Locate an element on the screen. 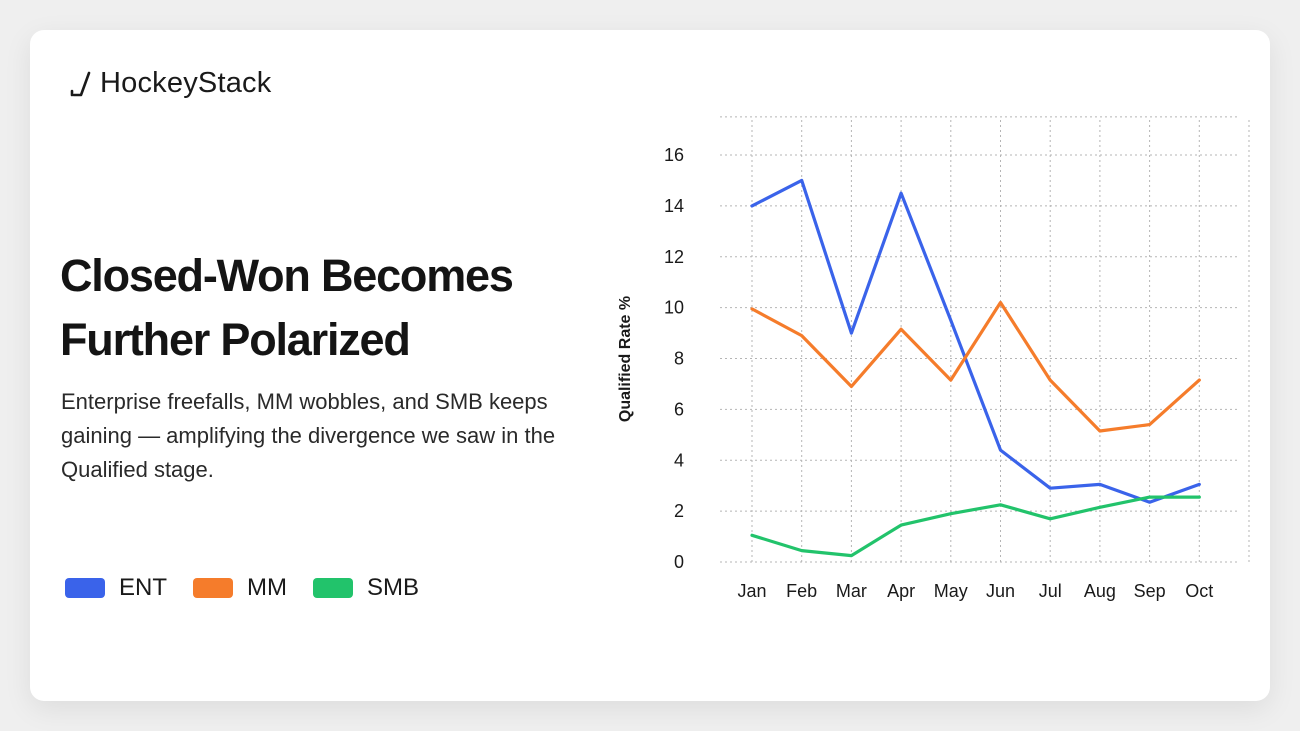 This screenshot has height=731, width=1300. series-line-smb is located at coordinates (975, 526).